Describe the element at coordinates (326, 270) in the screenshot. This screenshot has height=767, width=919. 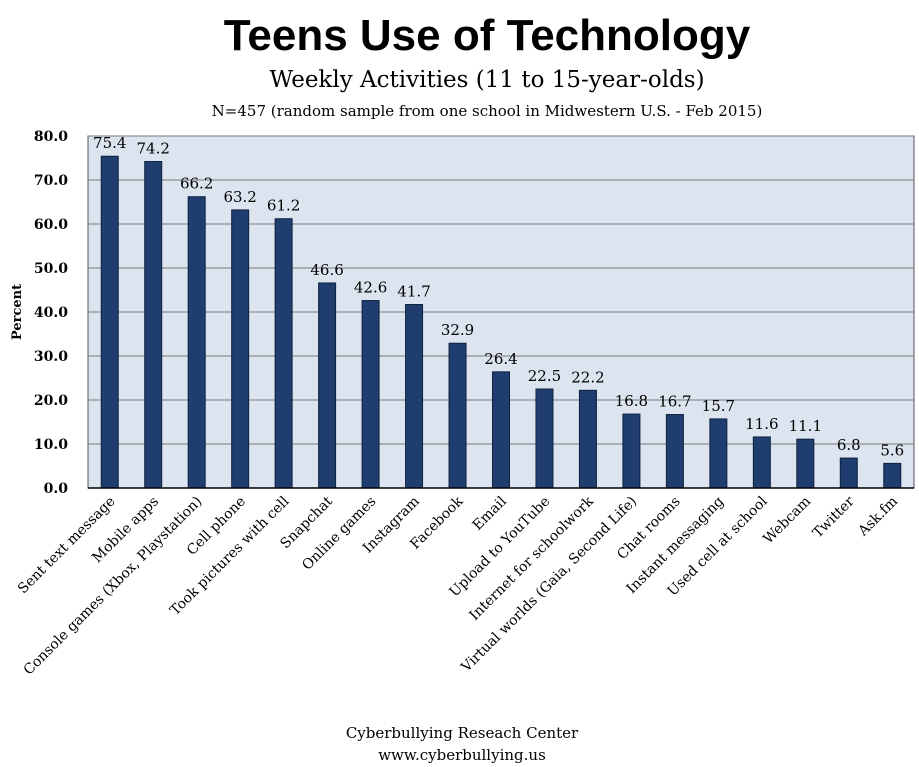
I see `data-label: 46.6` at that location.